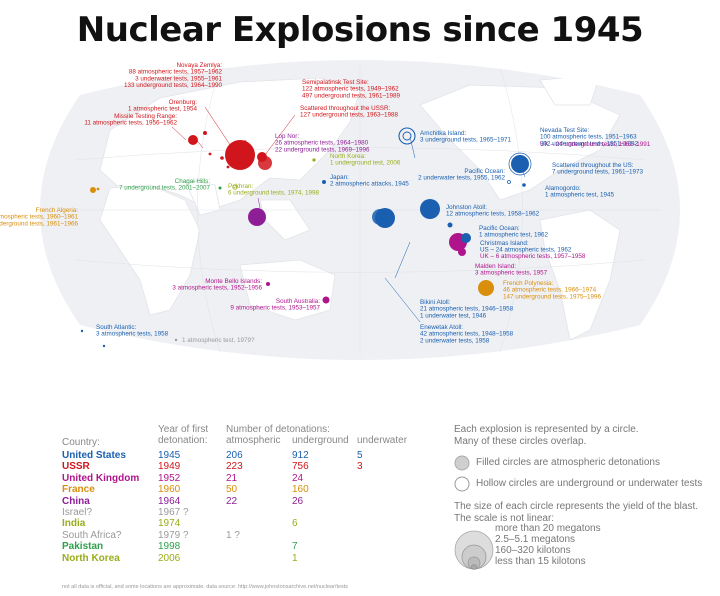 The width and height of the screenshot is (720, 596). What do you see at coordinates (193, 140) in the screenshot?
I see `site-missile-range` at bounding box center [193, 140].